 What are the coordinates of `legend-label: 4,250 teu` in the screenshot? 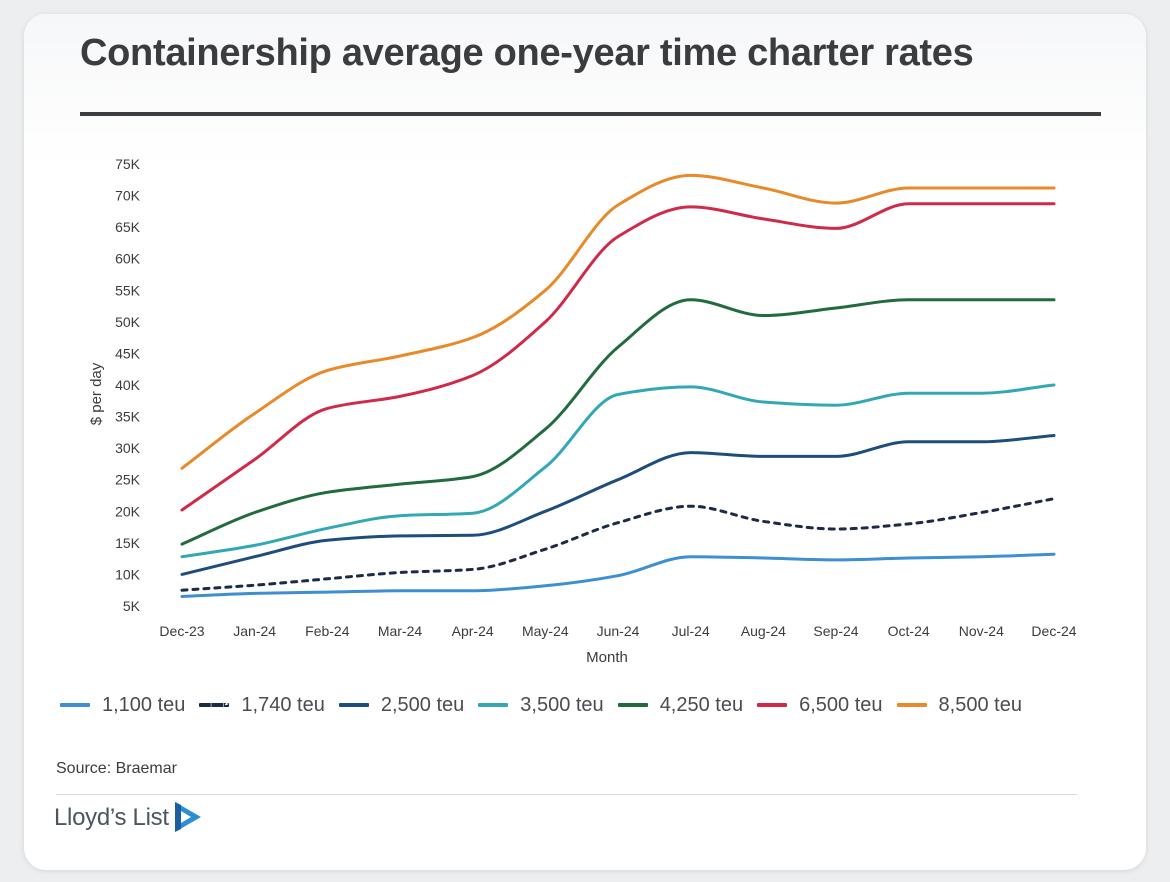 It's located at (701, 704).